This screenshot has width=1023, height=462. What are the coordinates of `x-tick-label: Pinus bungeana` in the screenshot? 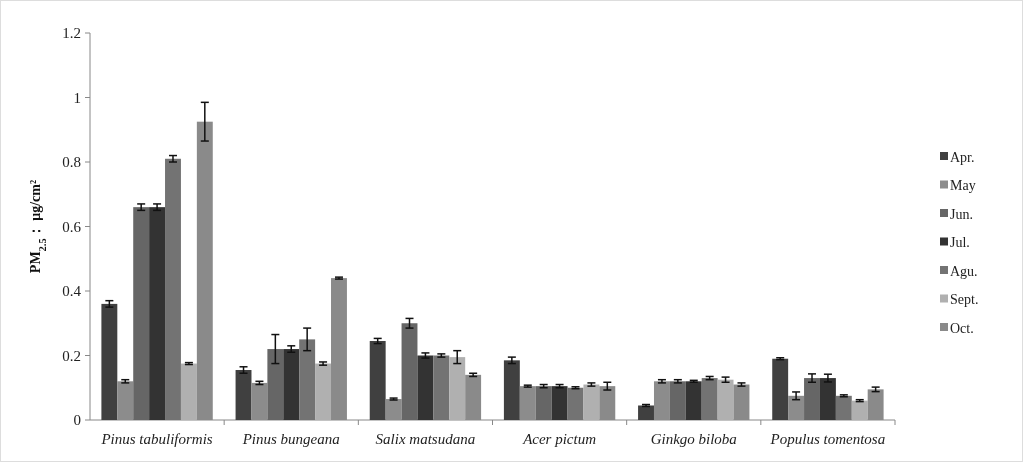 It's located at (290, 439).